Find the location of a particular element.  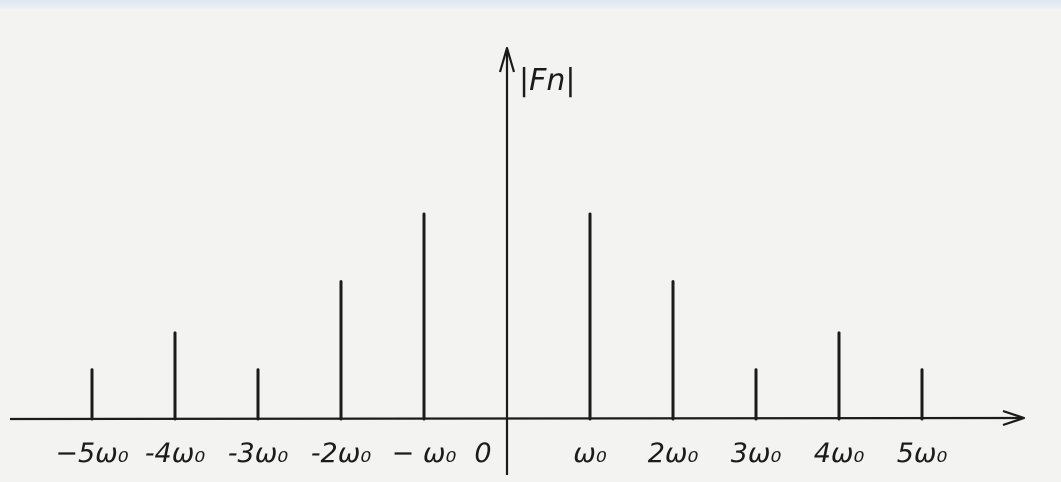

x-tick-label-2: -3ω₀ is located at coordinates (258, 453).